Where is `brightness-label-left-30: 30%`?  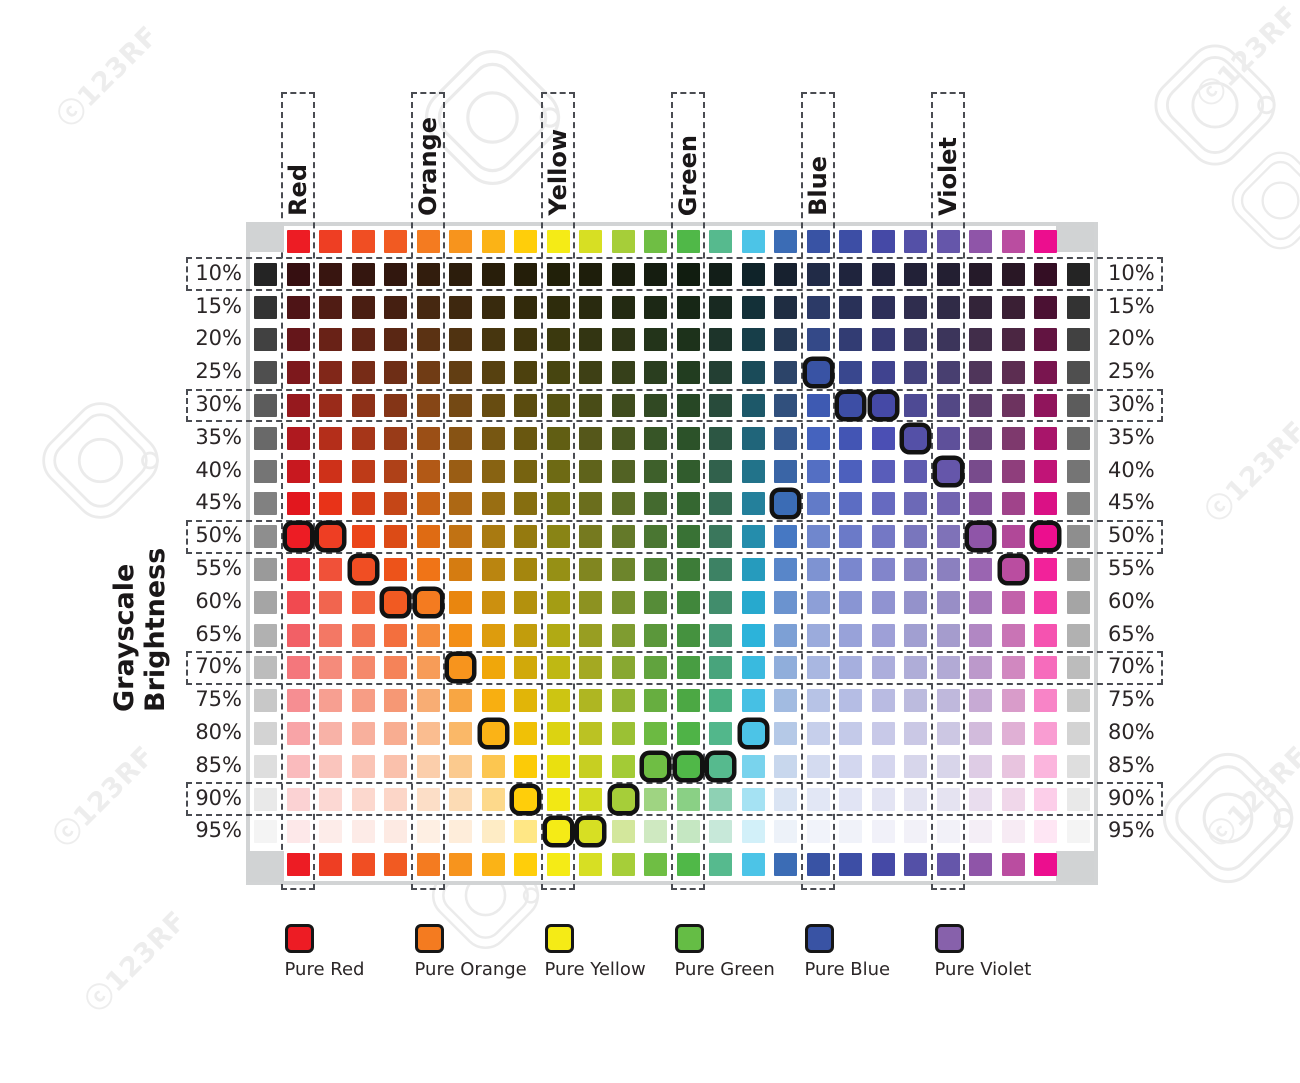
brightness-label-left-30: 30% is located at coordinates (218, 404).